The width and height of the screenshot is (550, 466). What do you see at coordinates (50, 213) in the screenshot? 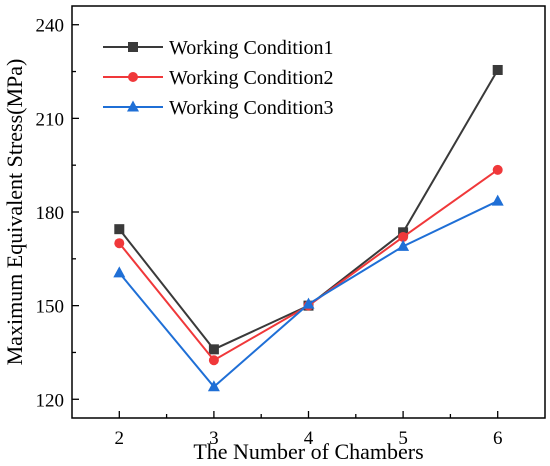
I see `y-tick-label: 180` at bounding box center [50, 213].